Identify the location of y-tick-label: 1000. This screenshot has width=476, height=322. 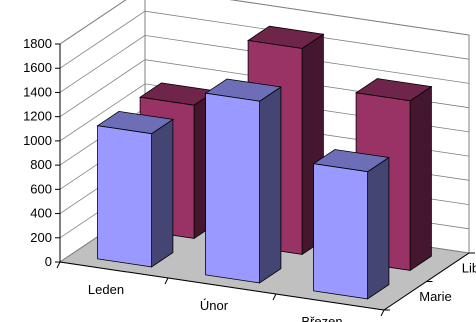
(37, 140).